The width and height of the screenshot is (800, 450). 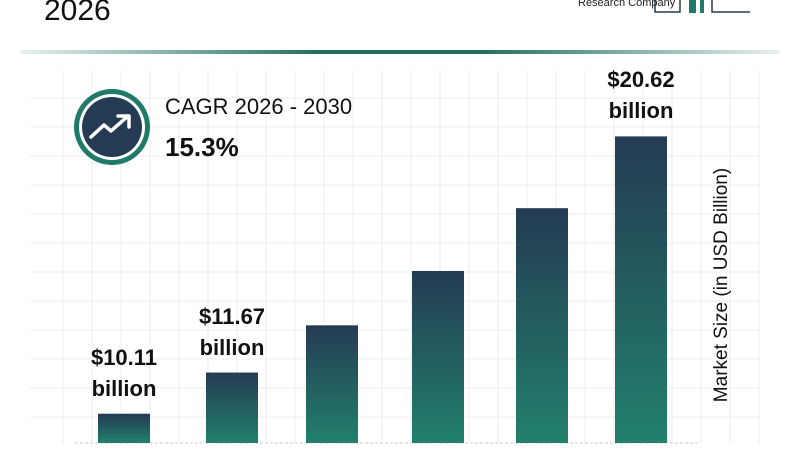 I want to click on data-label-5: $20.62 billion, so click(x=640, y=95).